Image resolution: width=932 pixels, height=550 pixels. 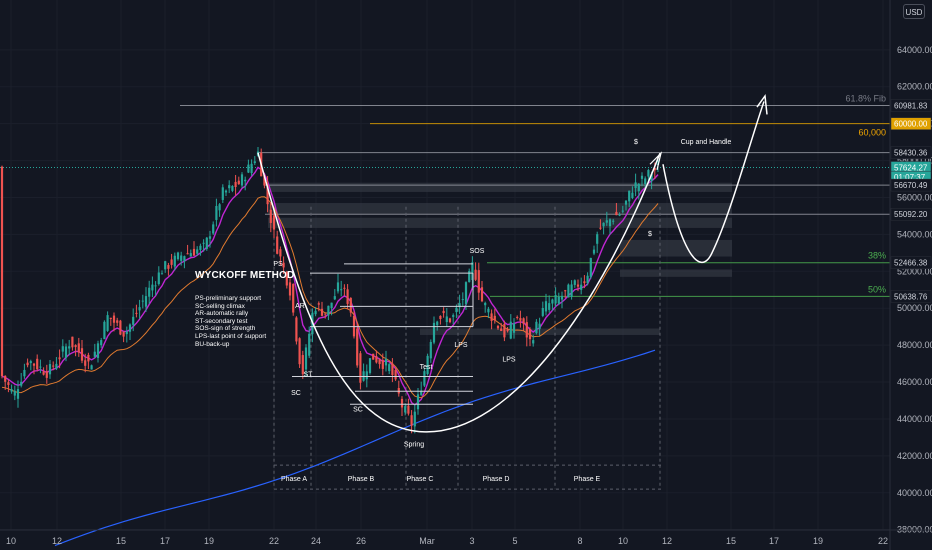 I want to click on annotation-label: Spring, so click(x=414, y=445).